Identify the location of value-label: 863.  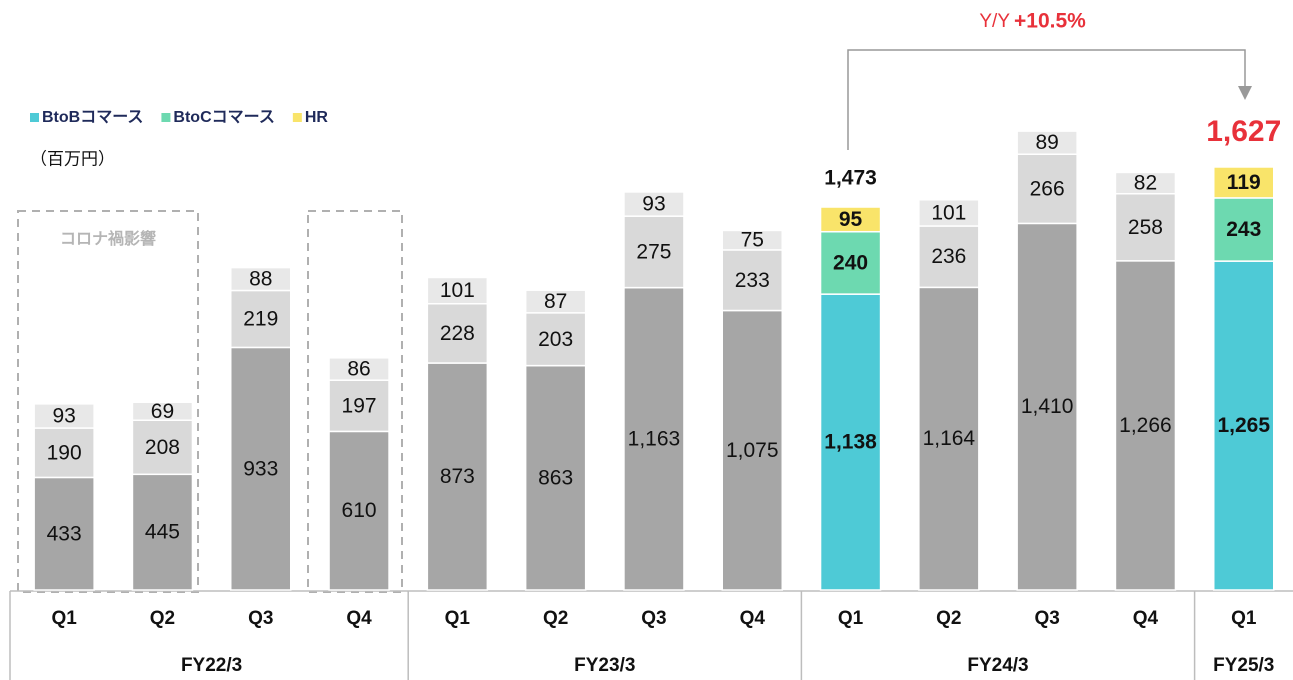
(555, 477).